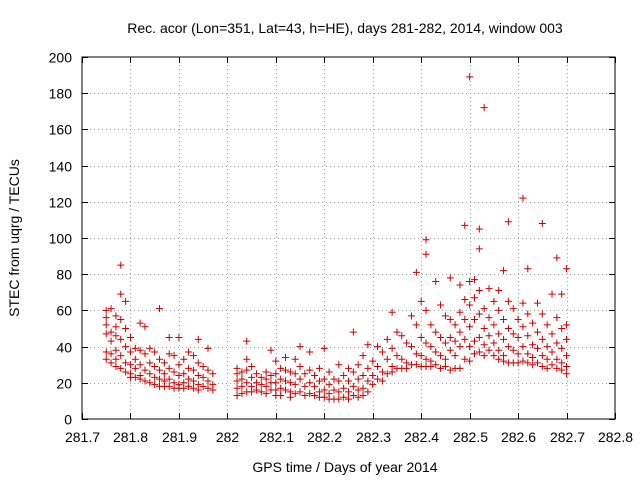  Describe the element at coordinates (344, 467) in the screenshot. I see `x-axis-label: GPS time / Days of year 2014` at that location.